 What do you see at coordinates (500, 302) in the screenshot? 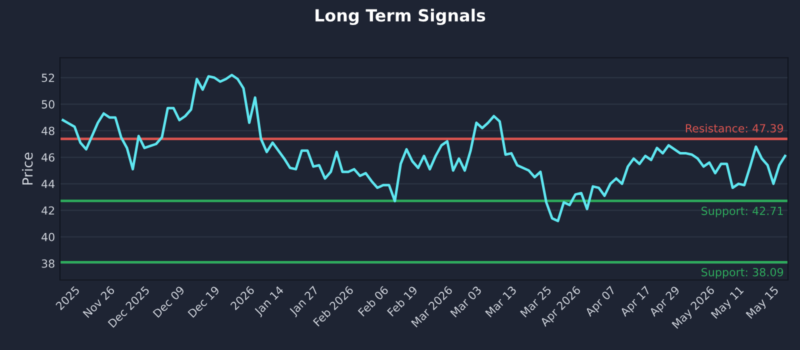
I see `x-tick-label: Mar 13` at bounding box center [500, 302].